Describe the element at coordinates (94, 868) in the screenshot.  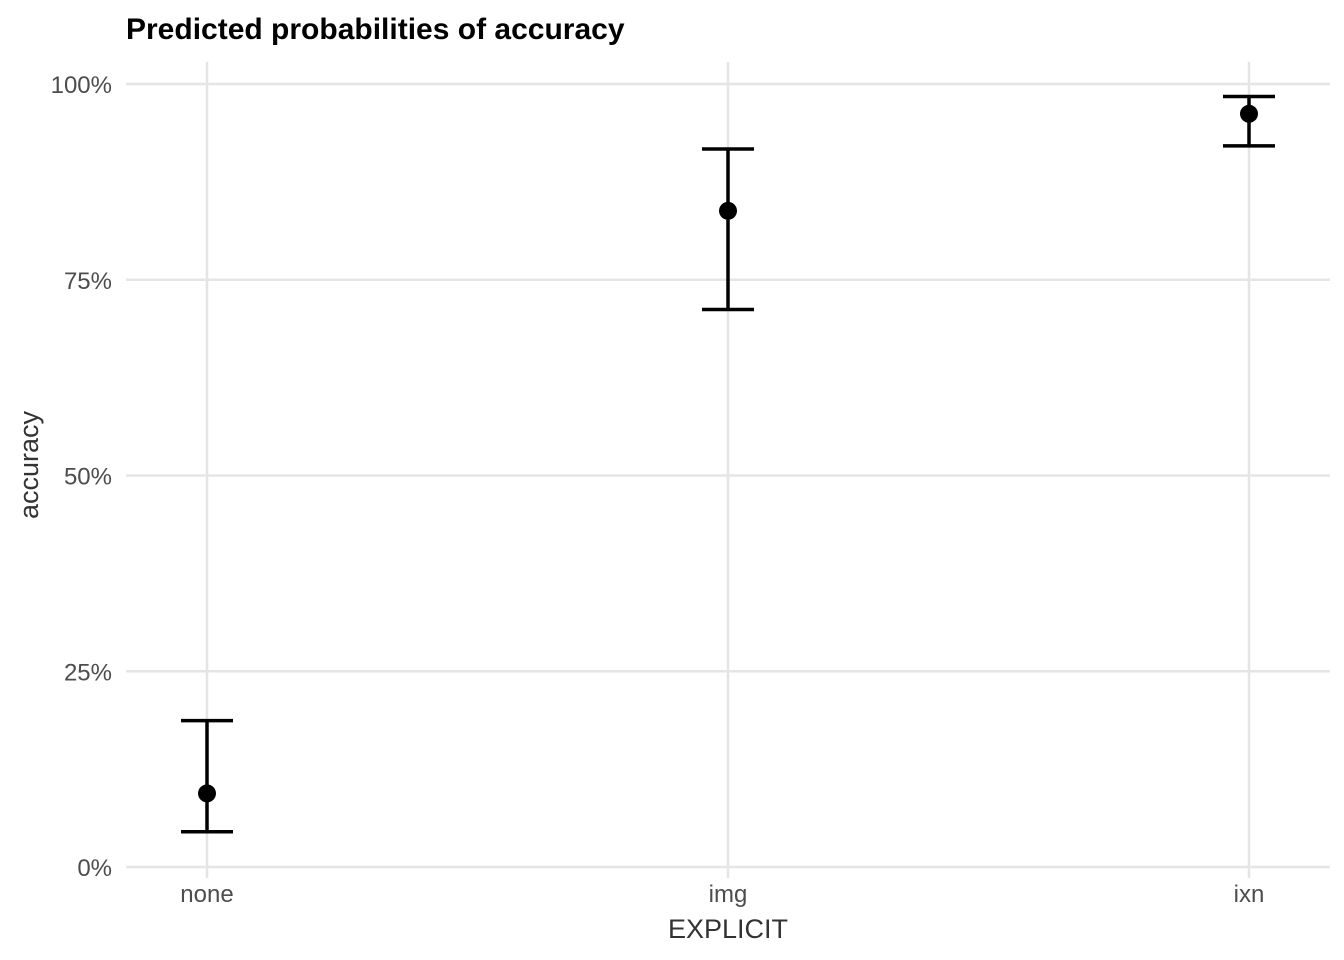
I see `y-tick-label: 0%` at that location.